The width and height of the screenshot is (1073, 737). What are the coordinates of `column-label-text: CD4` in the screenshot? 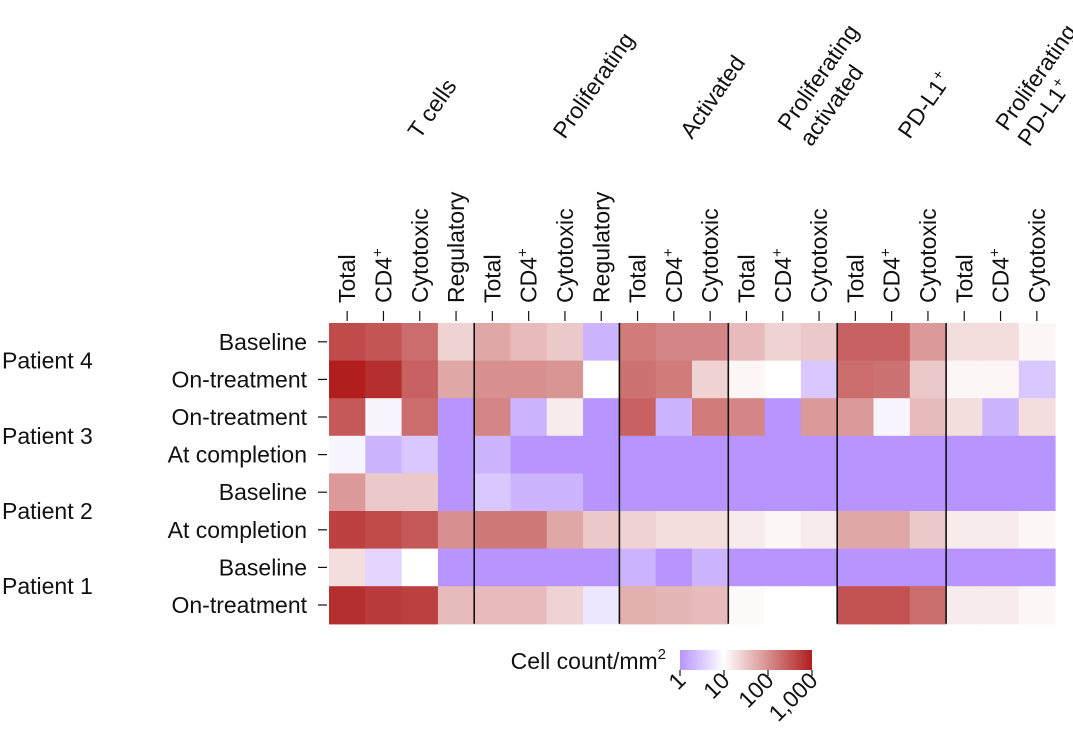 It's located at (529, 280).